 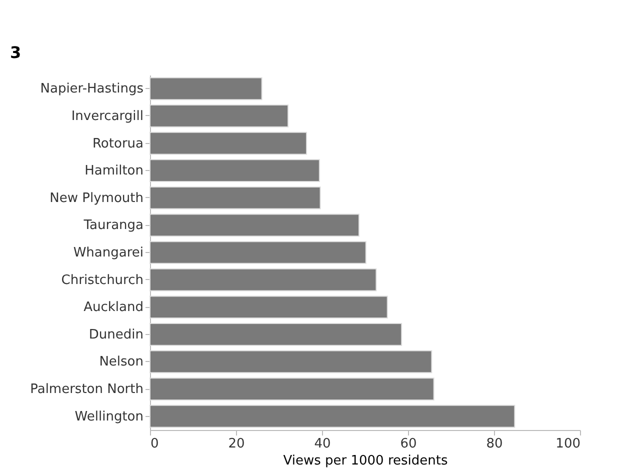 I want to click on x-tick-label: 80, so click(x=494, y=444).